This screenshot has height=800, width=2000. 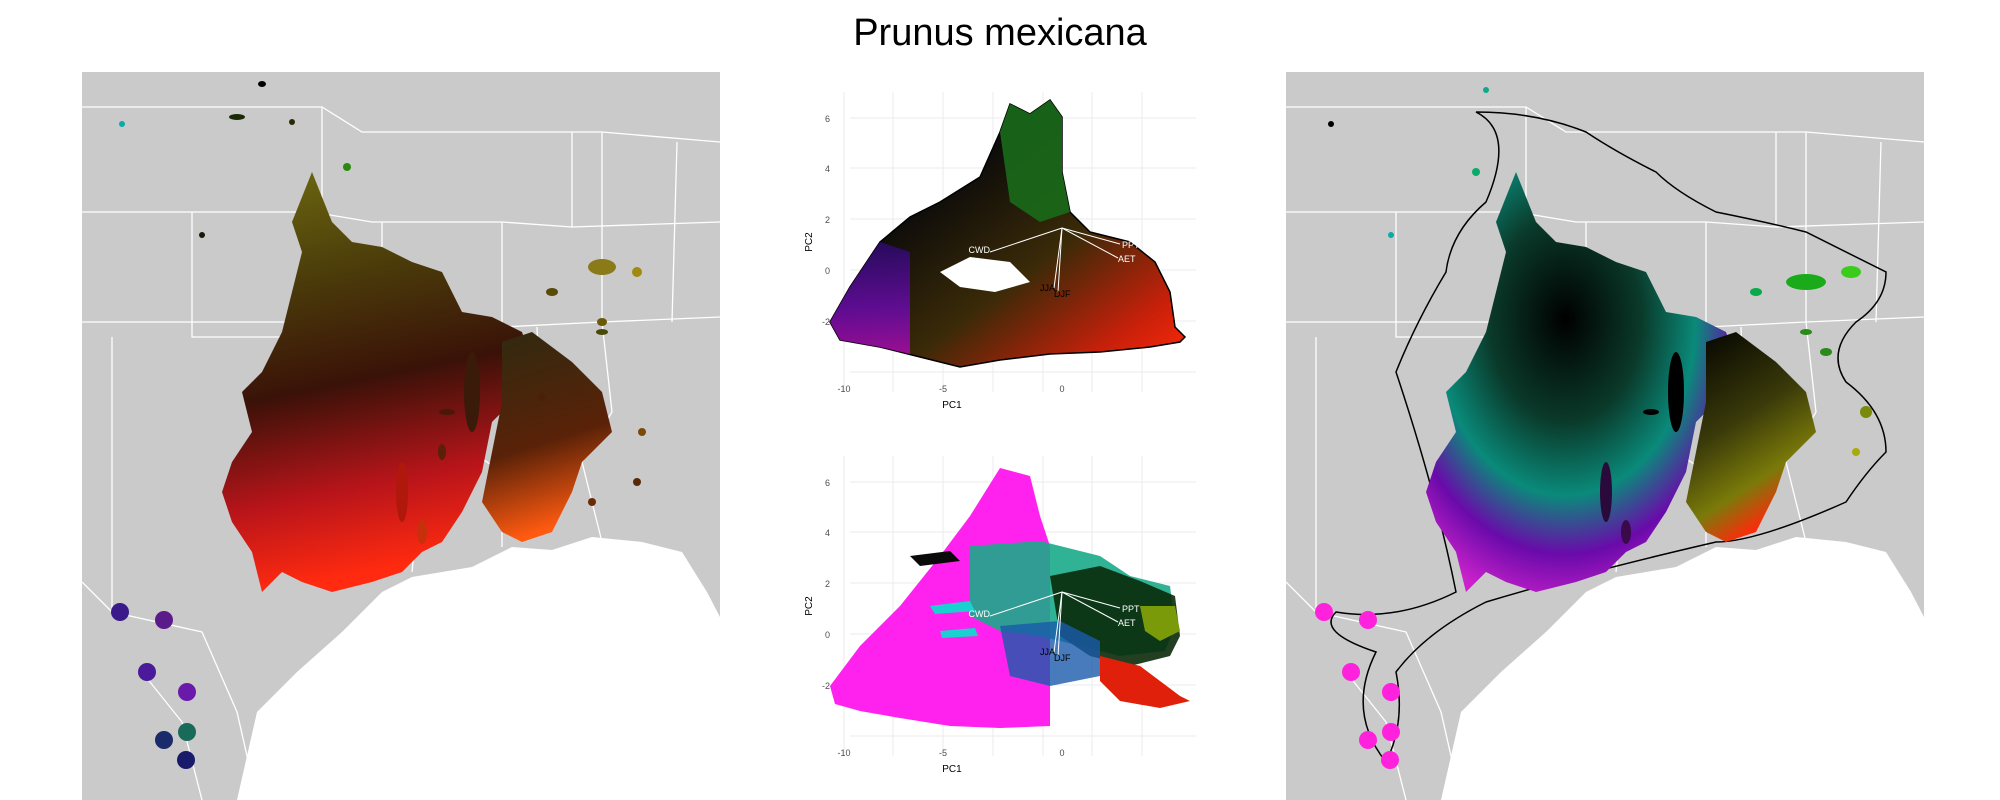 I want to click on pca-bottom-cyan-patch, so click(x=952, y=607).